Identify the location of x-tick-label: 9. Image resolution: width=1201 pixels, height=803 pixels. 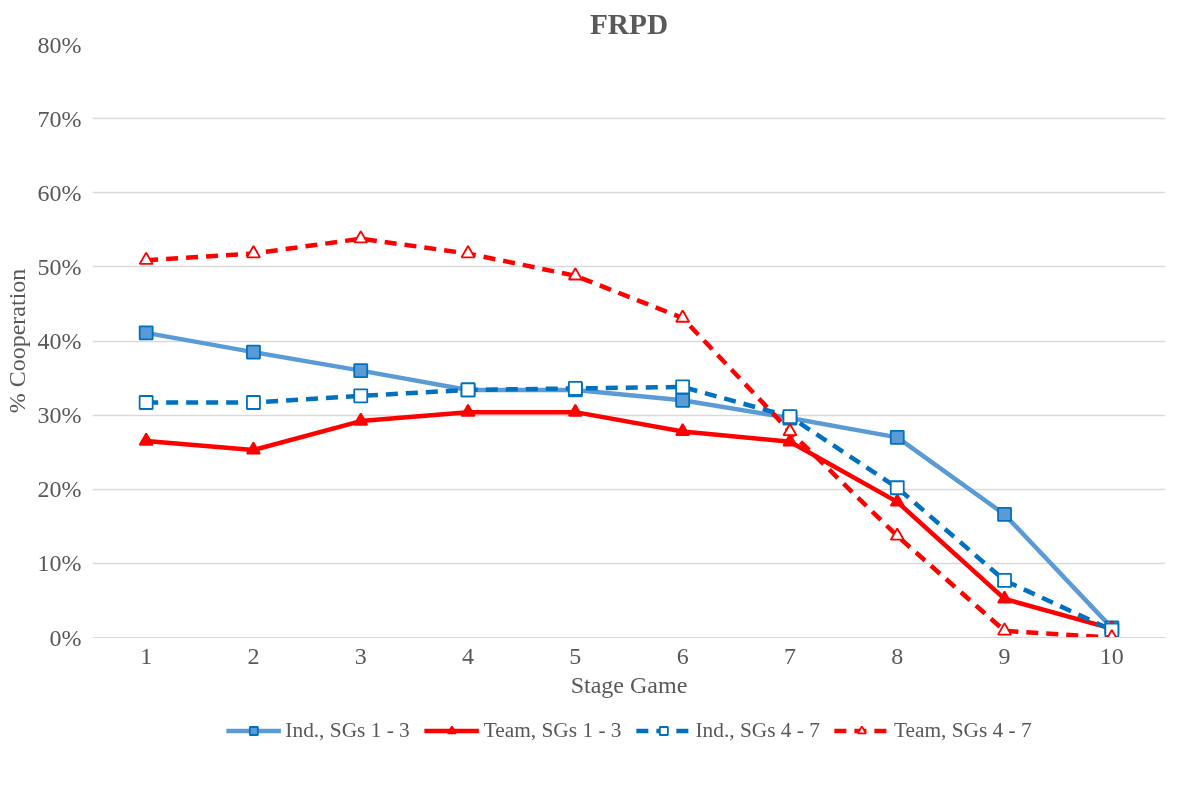
(1004, 655).